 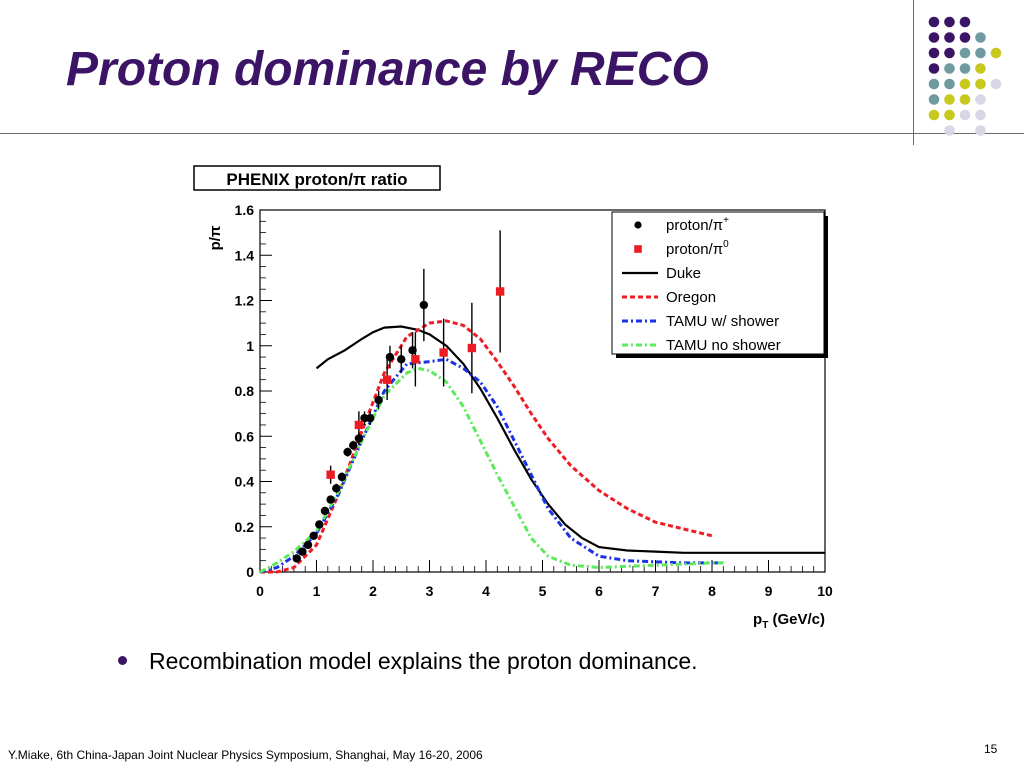 I want to click on x-tick-label: 2, so click(x=373, y=591).